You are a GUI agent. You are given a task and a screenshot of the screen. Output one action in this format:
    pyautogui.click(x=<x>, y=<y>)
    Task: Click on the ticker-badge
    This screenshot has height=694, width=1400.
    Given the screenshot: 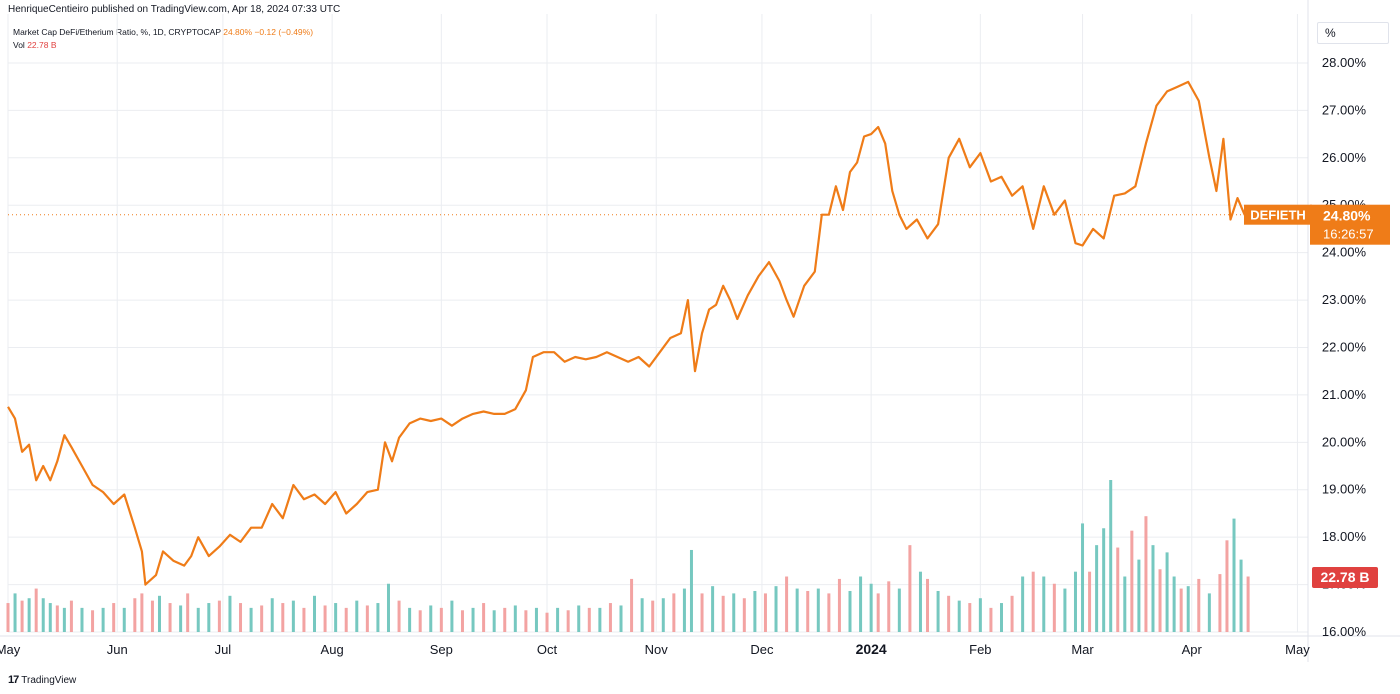 What is the action you would take?
    pyautogui.click(x=1278, y=214)
    